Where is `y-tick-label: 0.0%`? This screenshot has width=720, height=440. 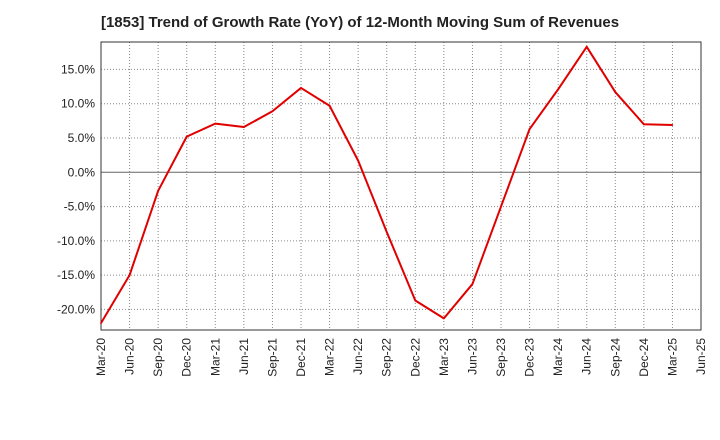 y-tick-label: 0.0% is located at coordinates (82, 172).